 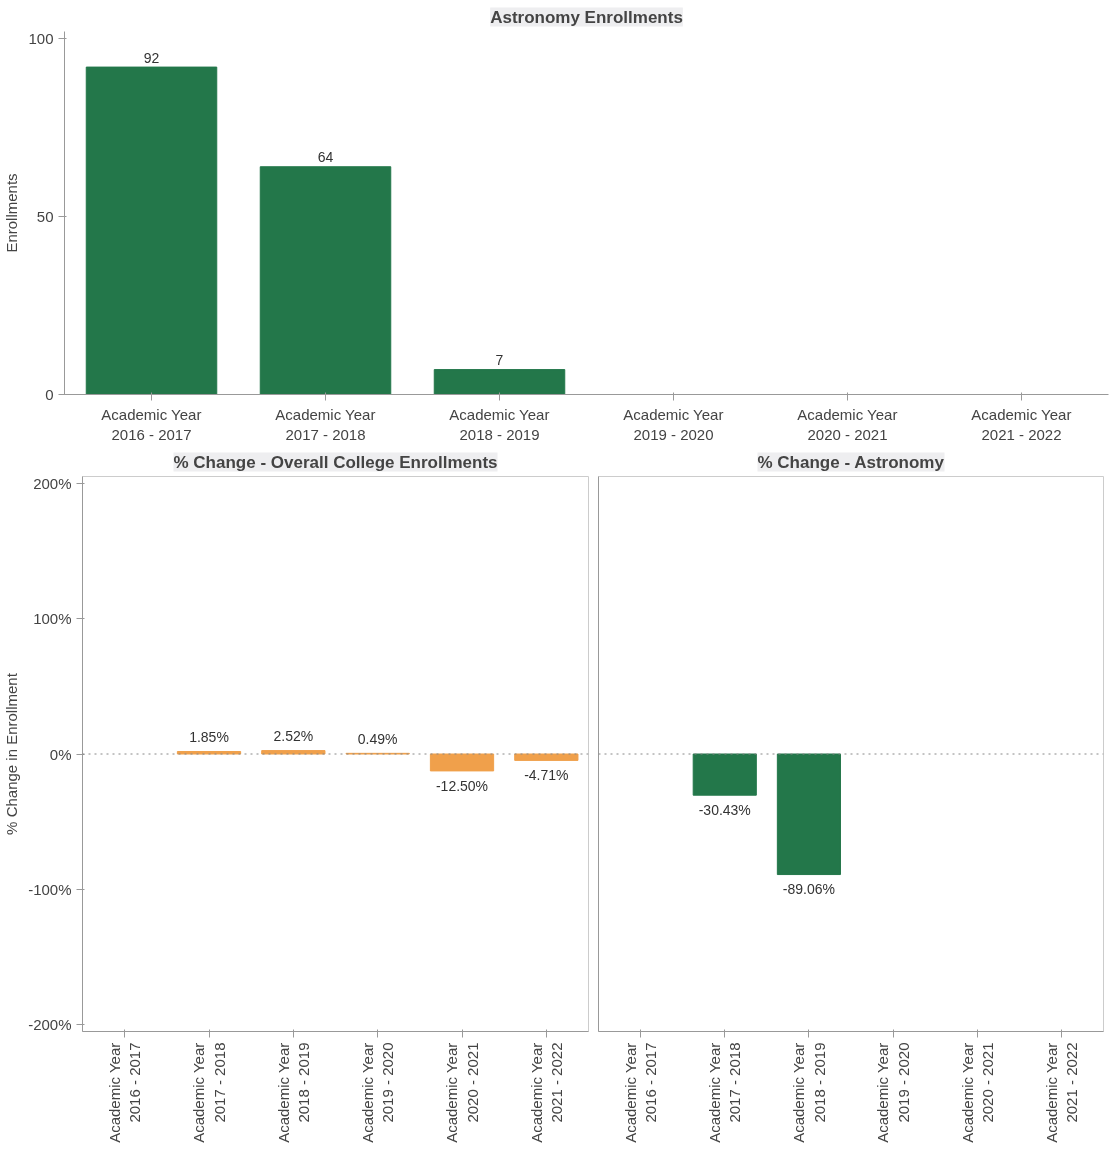 What do you see at coordinates (12, 753) in the screenshot?
I see `y-axis-title: % Change in Enrollment` at bounding box center [12, 753].